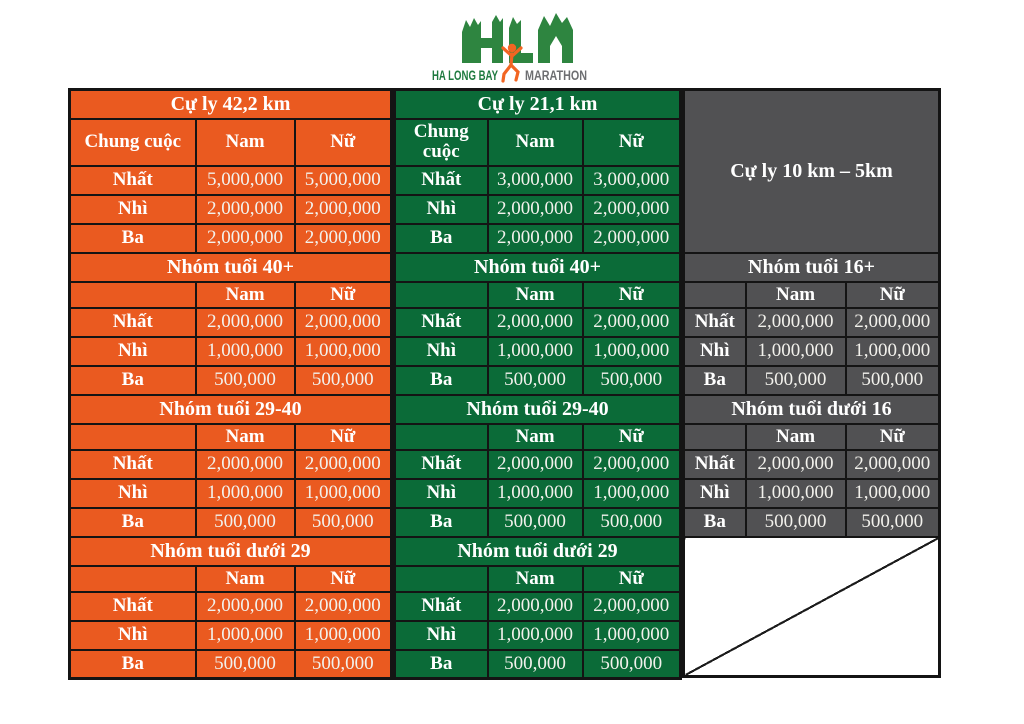 The image size is (1024, 724). What do you see at coordinates (537, 104) in the screenshot?
I see `section-title: Cự ly 21,1 km` at bounding box center [537, 104].